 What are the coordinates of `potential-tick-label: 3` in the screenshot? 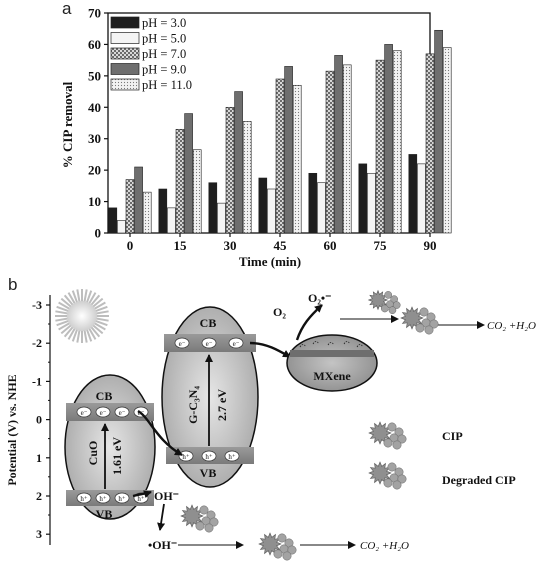 It's located at (39, 534).